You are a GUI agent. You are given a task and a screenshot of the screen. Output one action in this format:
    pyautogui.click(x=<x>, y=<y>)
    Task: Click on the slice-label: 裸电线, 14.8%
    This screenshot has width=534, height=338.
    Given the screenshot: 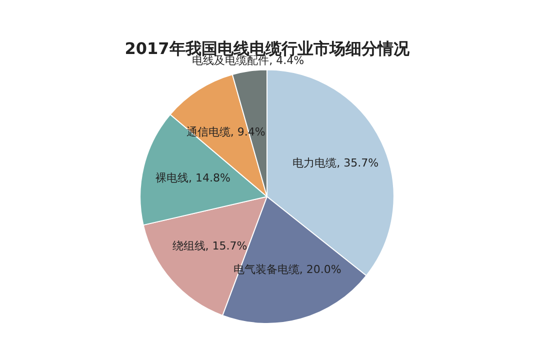 What is the action you would take?
    pyautogui.click(x=193, y=177)
    